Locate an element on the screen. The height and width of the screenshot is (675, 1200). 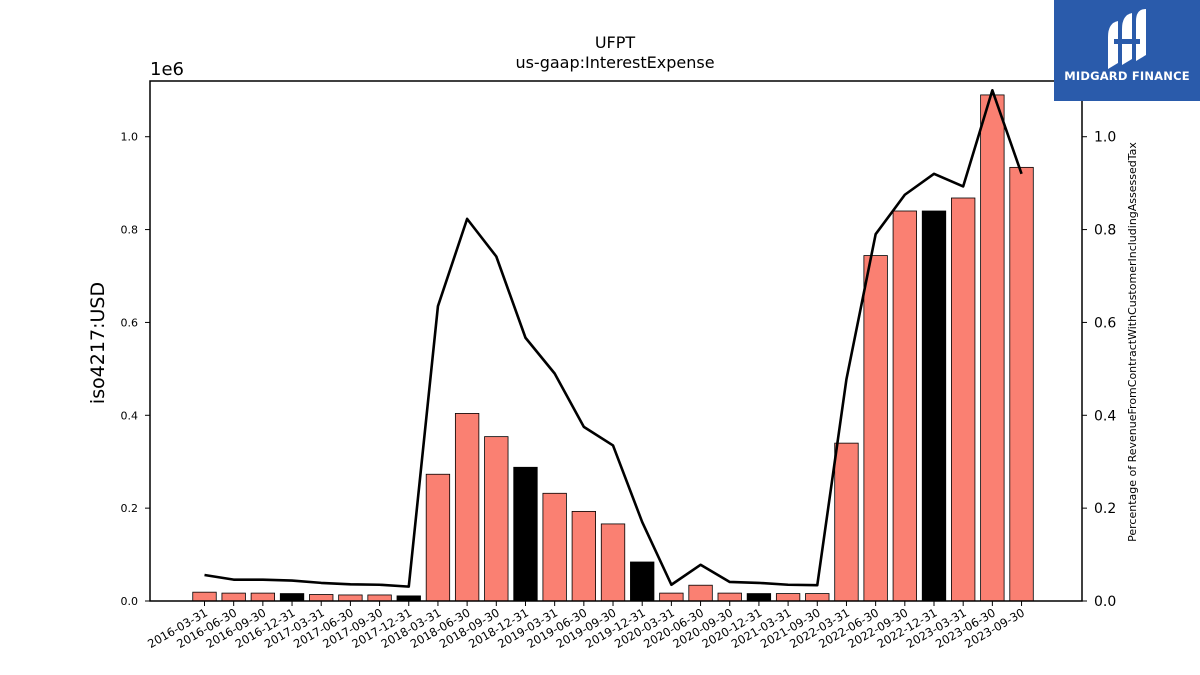
y-right-tick-label: 1.0 is located at coordinates (1105, 138).